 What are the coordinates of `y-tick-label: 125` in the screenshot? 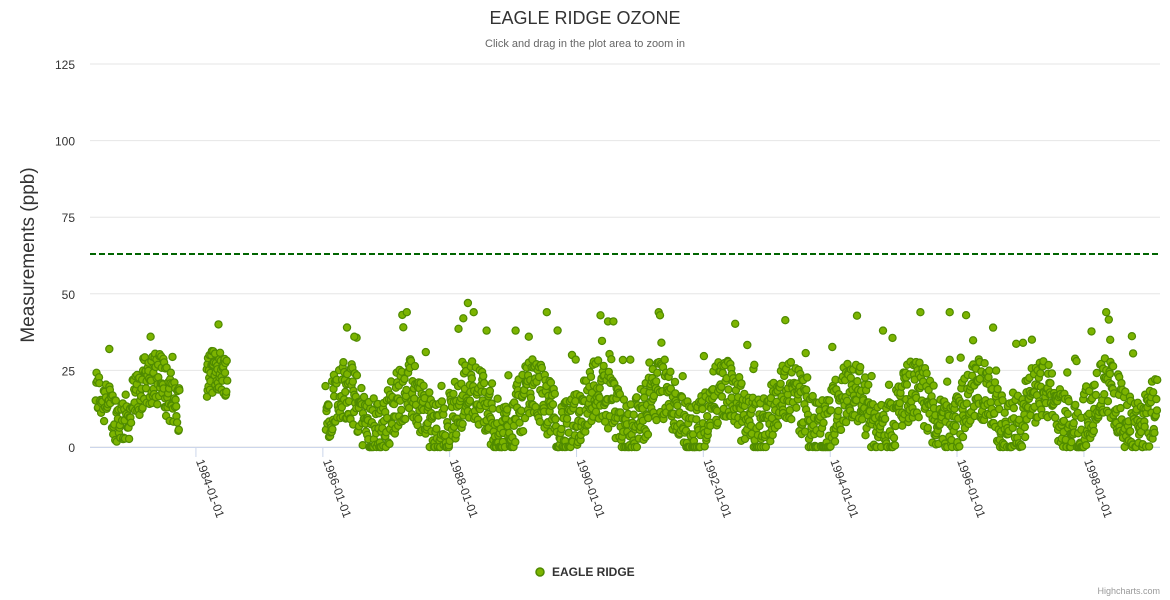 It's located at (65, 65).